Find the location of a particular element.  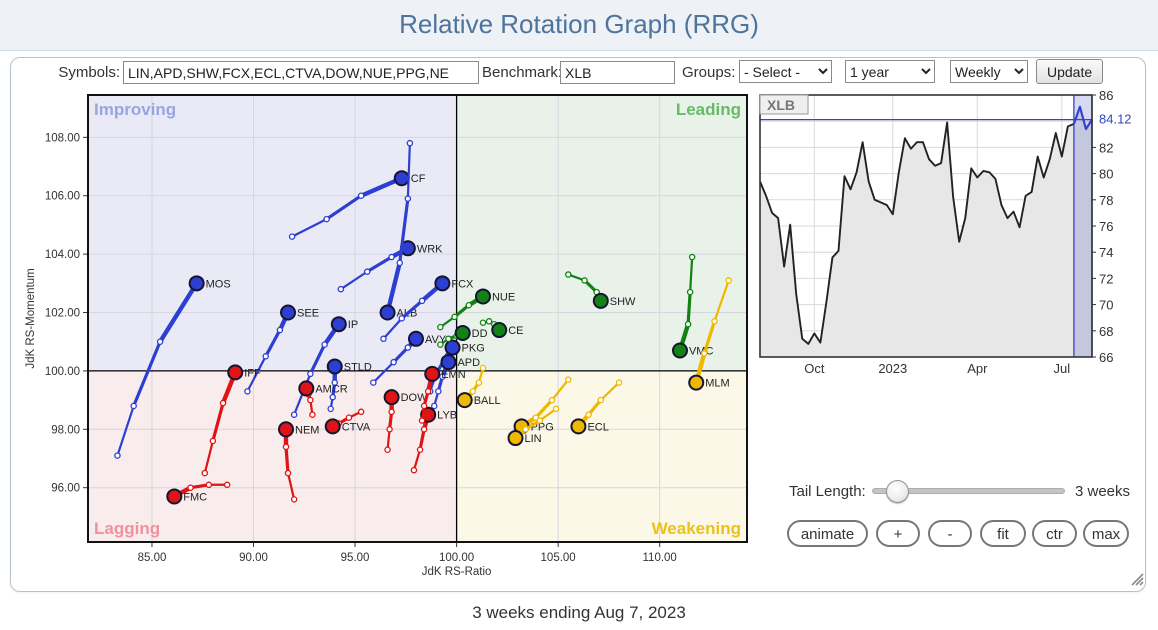

groups-select: - Select - is located at coordinates (785, 71).